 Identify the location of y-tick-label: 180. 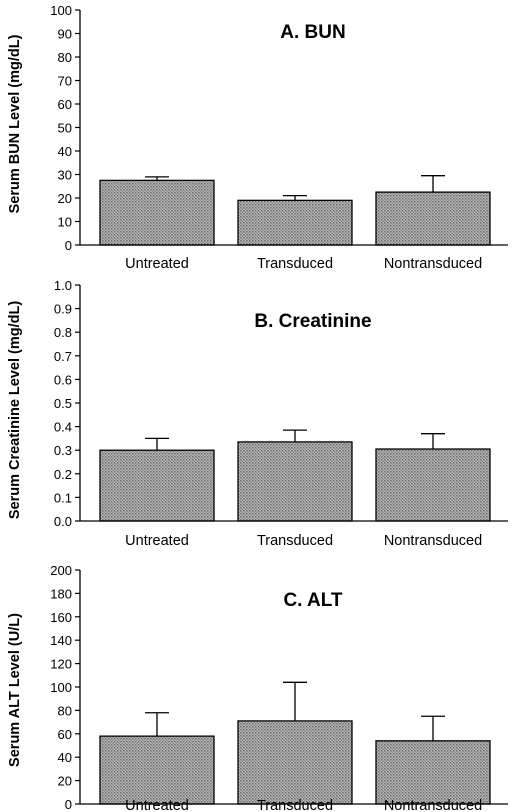
(61, 593).